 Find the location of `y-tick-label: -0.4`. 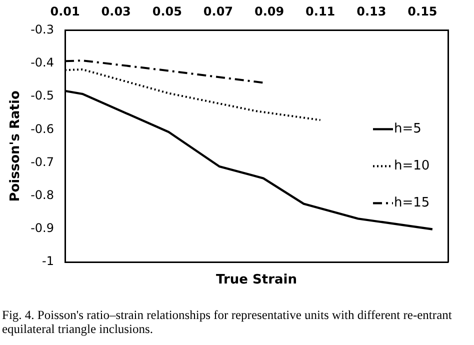

y-tick-label: -0.4 is located at coordinates (42, 63).